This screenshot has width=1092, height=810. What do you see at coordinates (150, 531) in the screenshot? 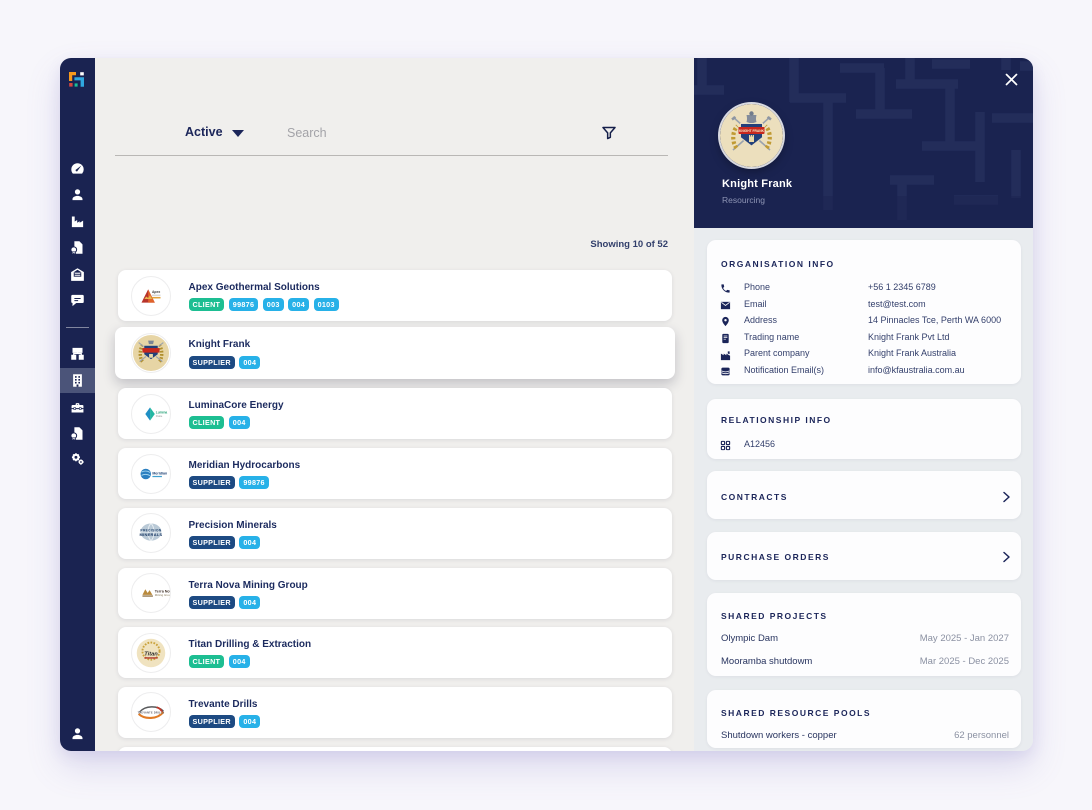
I see `svg-text: PRECISION` at bounding box center [150, 531].